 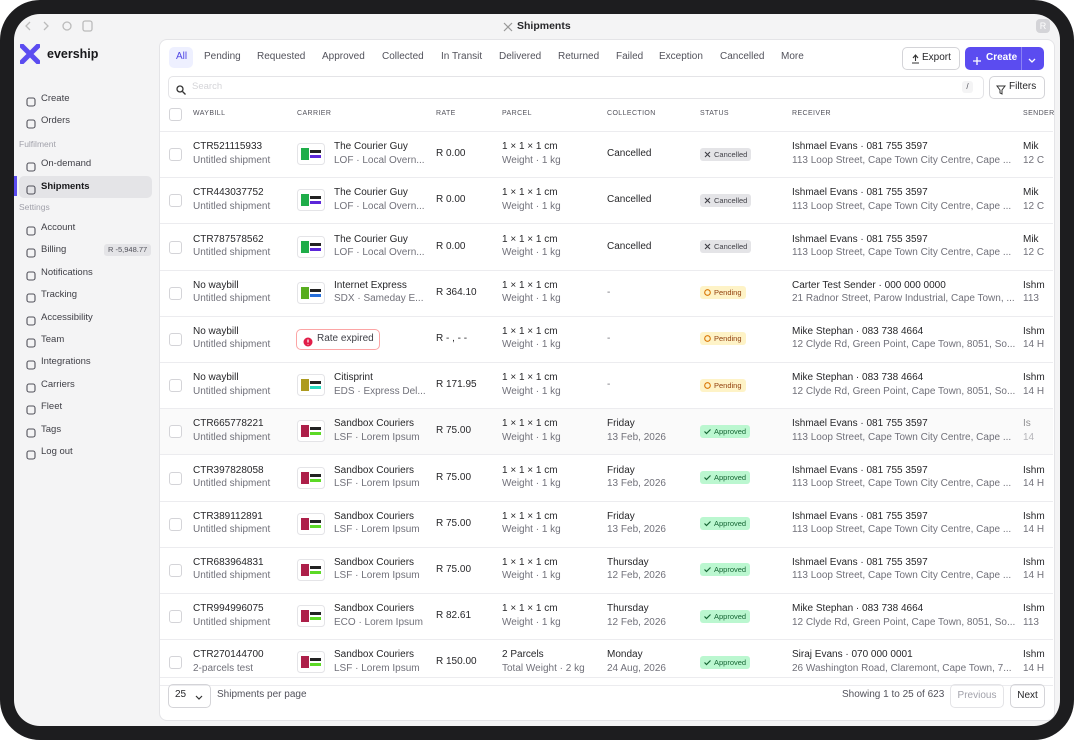 What do you see at coordinates (1004, 58) in the screenshot?
I see `create-button` at bounding box center [1004, 58].